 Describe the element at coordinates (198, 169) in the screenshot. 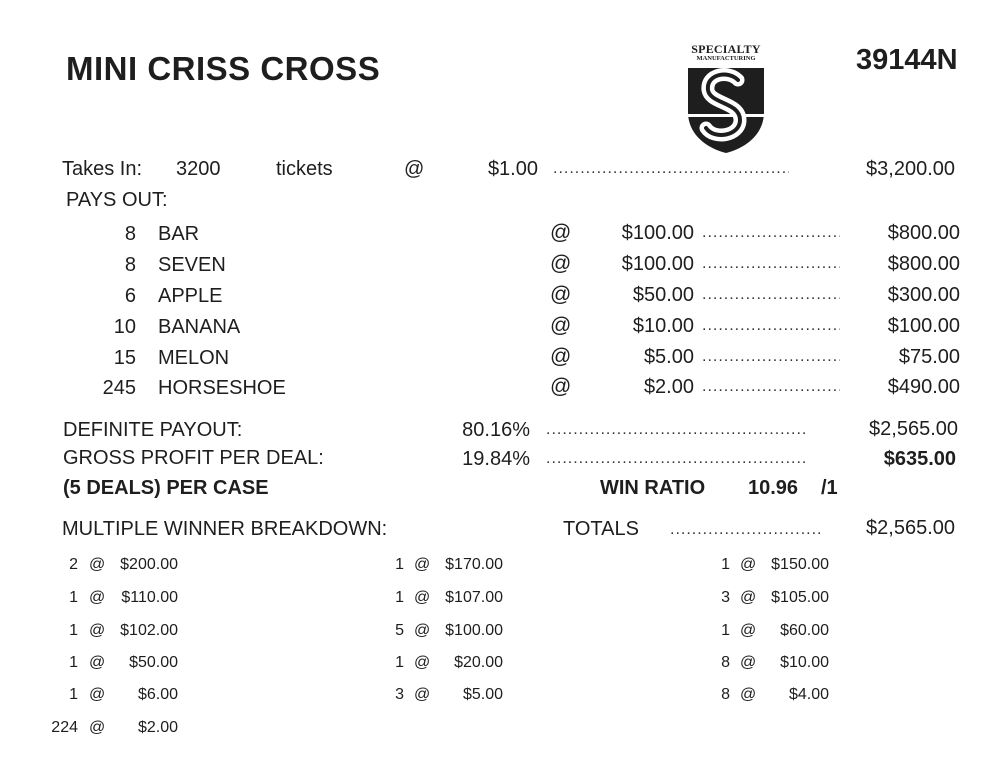

I see `ticket-count: 3200` at that location.